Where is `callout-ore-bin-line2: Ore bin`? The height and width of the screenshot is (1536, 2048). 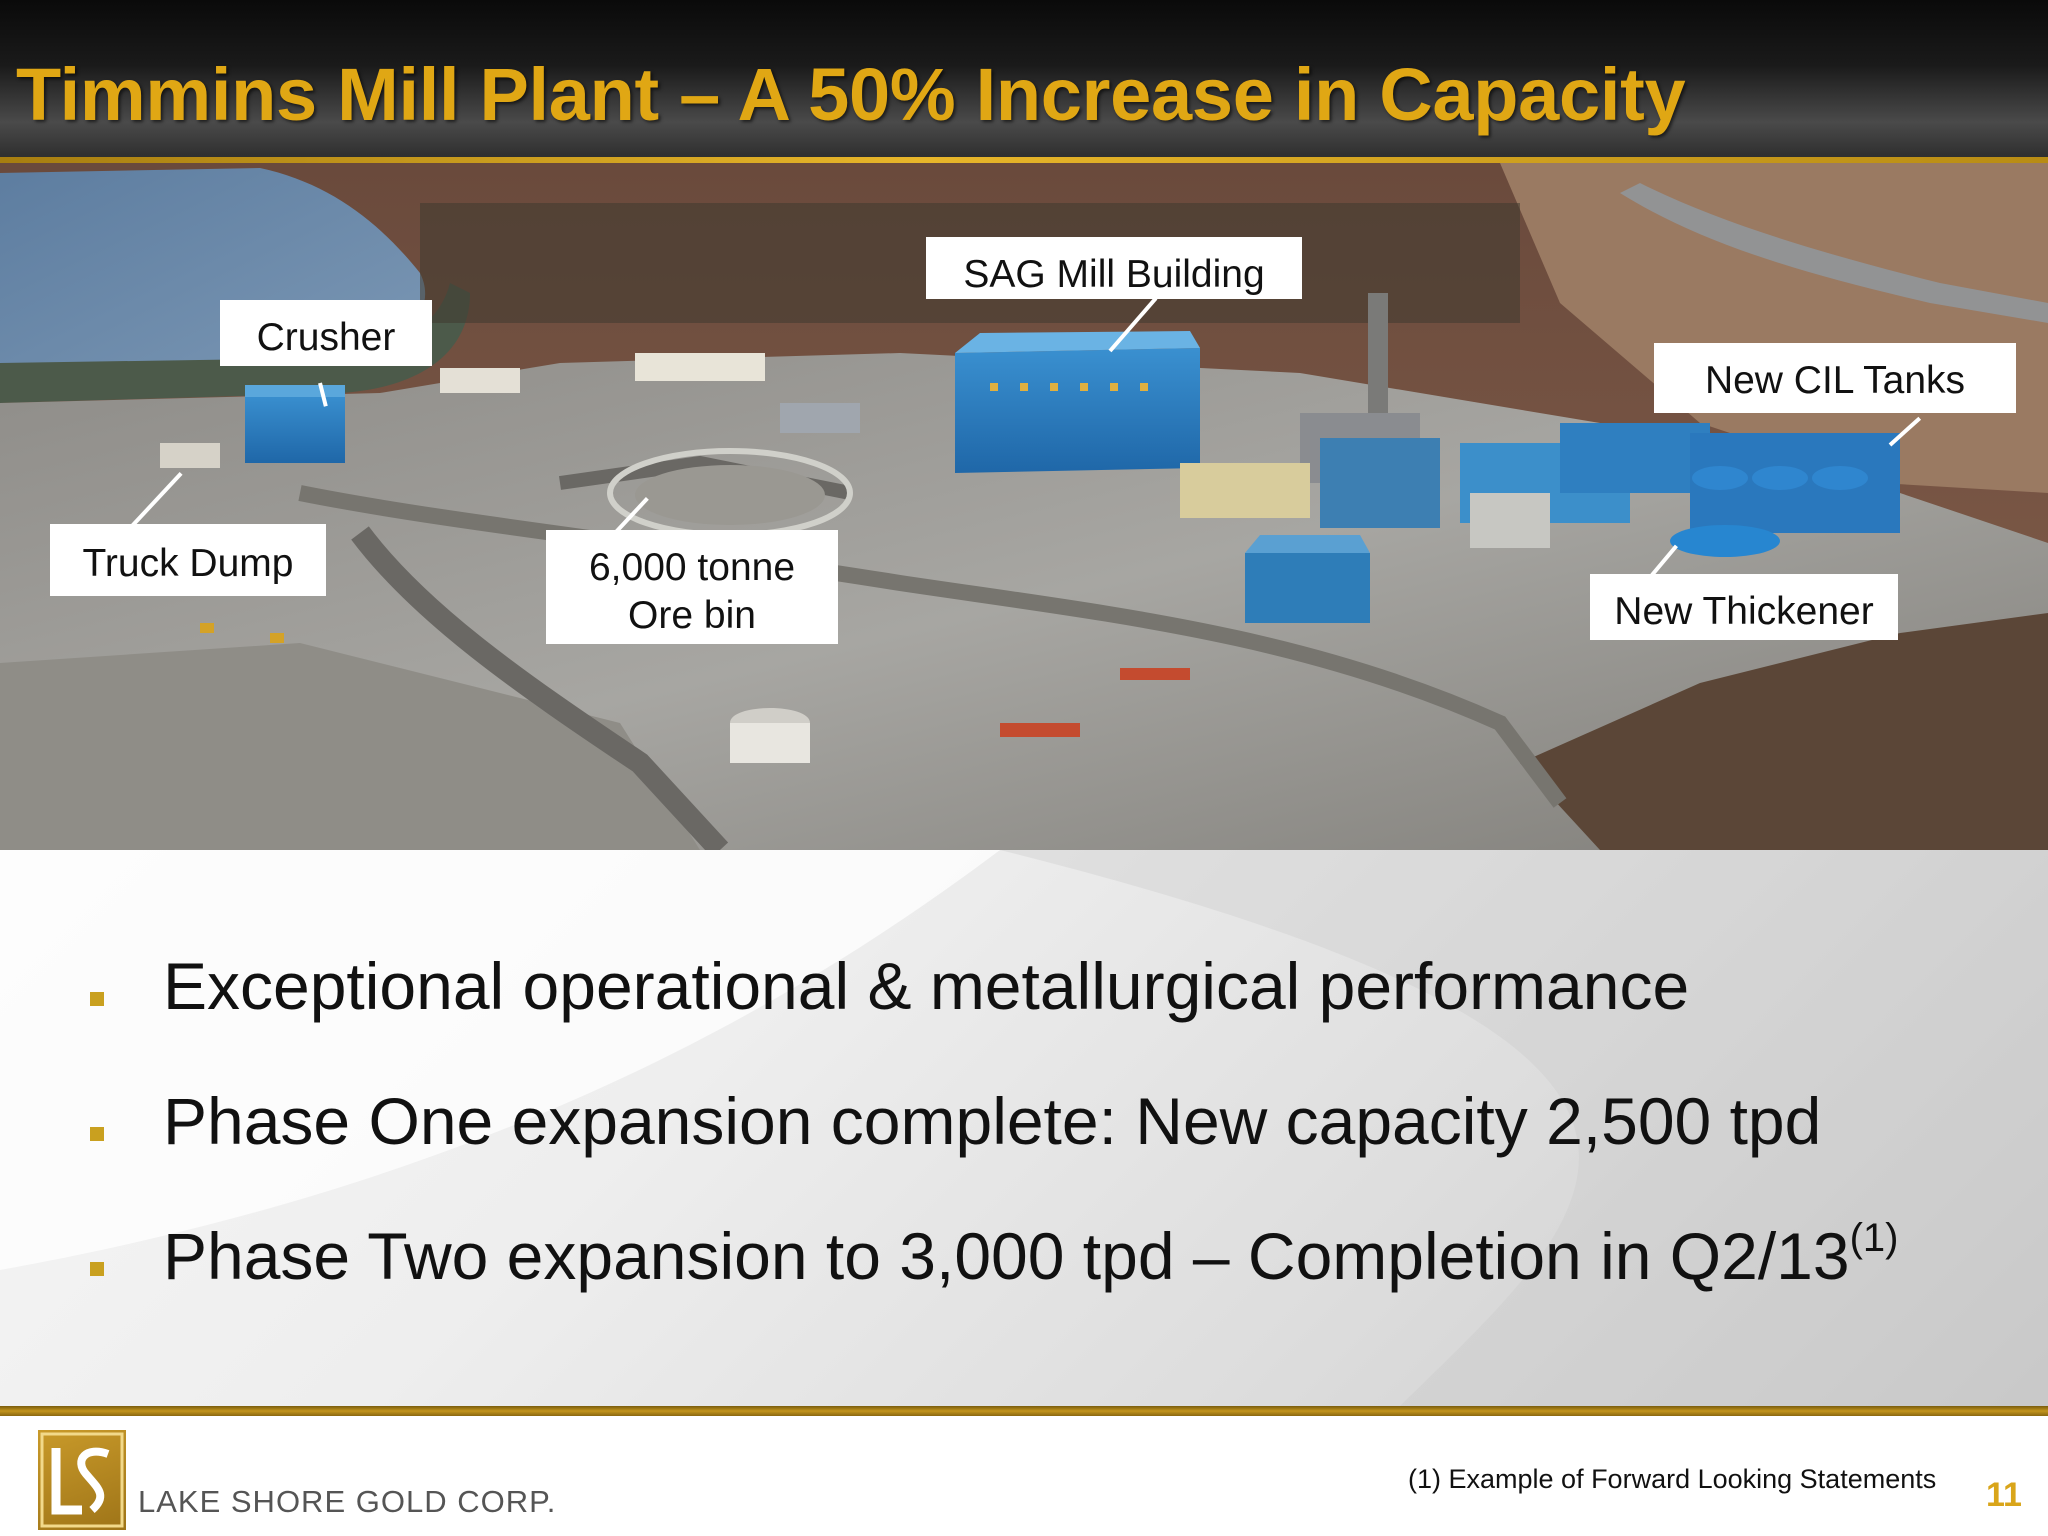 callout-ore-bin-line2: Ore bin is located at coordinates (692, 615).